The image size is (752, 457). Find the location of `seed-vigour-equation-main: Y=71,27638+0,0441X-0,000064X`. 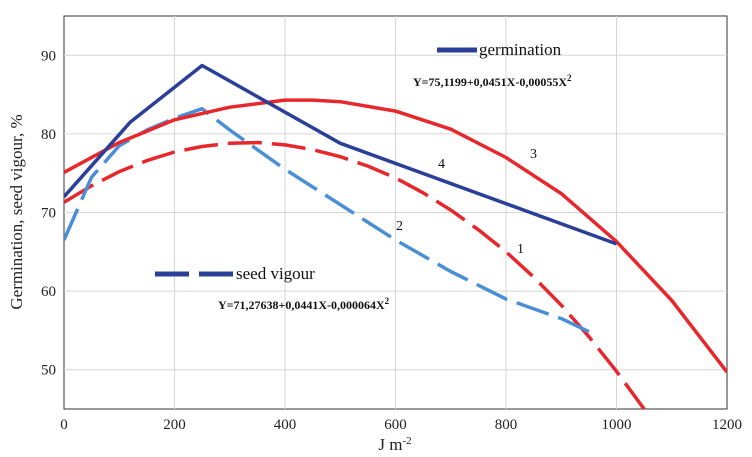

seed-vigour-equation-main: Y=71,27638+0,0441X-0,000064X is located at coordinates (301, 305).